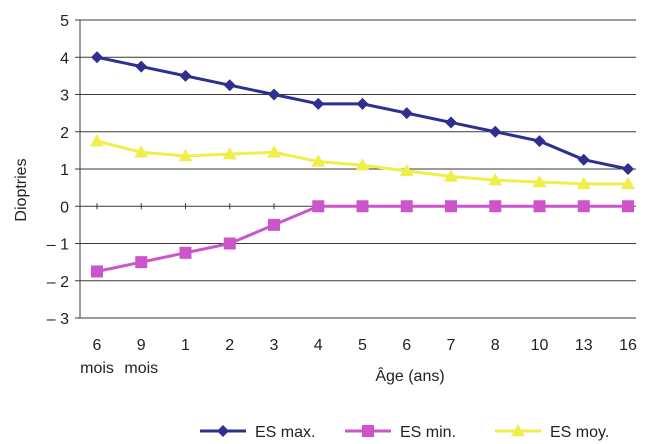 The height and width of the screenshot is (444, 649). Describe the element at coordinates (229, 345) in the screenshot. I see `x-tick-label: 2` at that location.